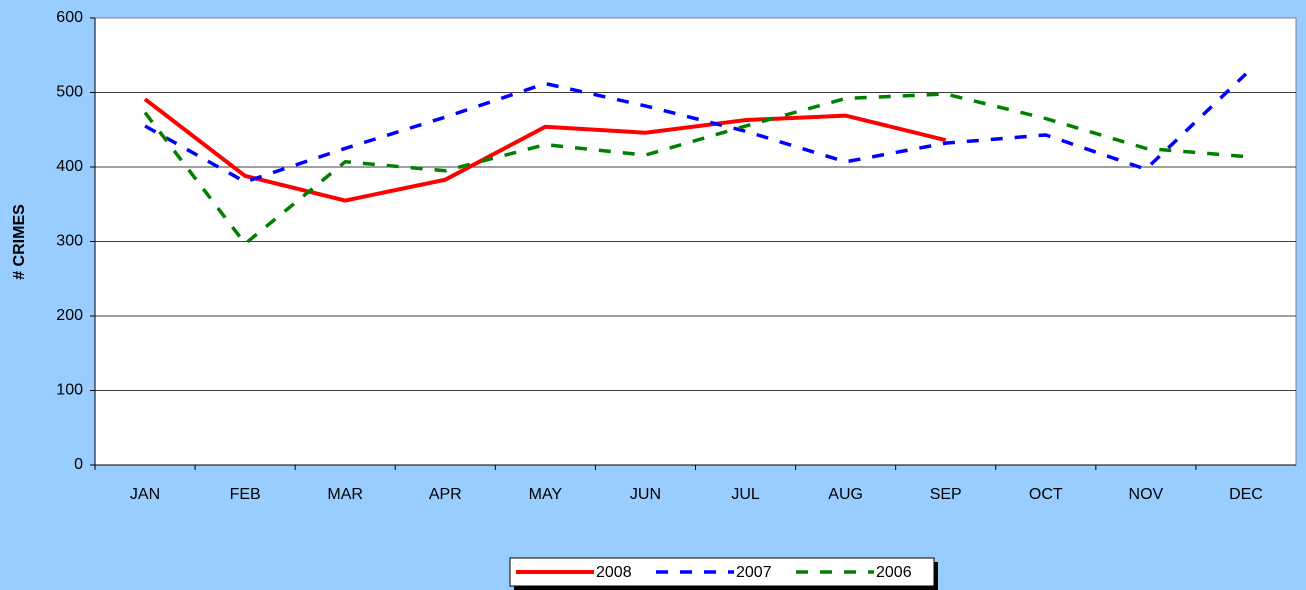  I want to click on series-line, so click(545, 150).